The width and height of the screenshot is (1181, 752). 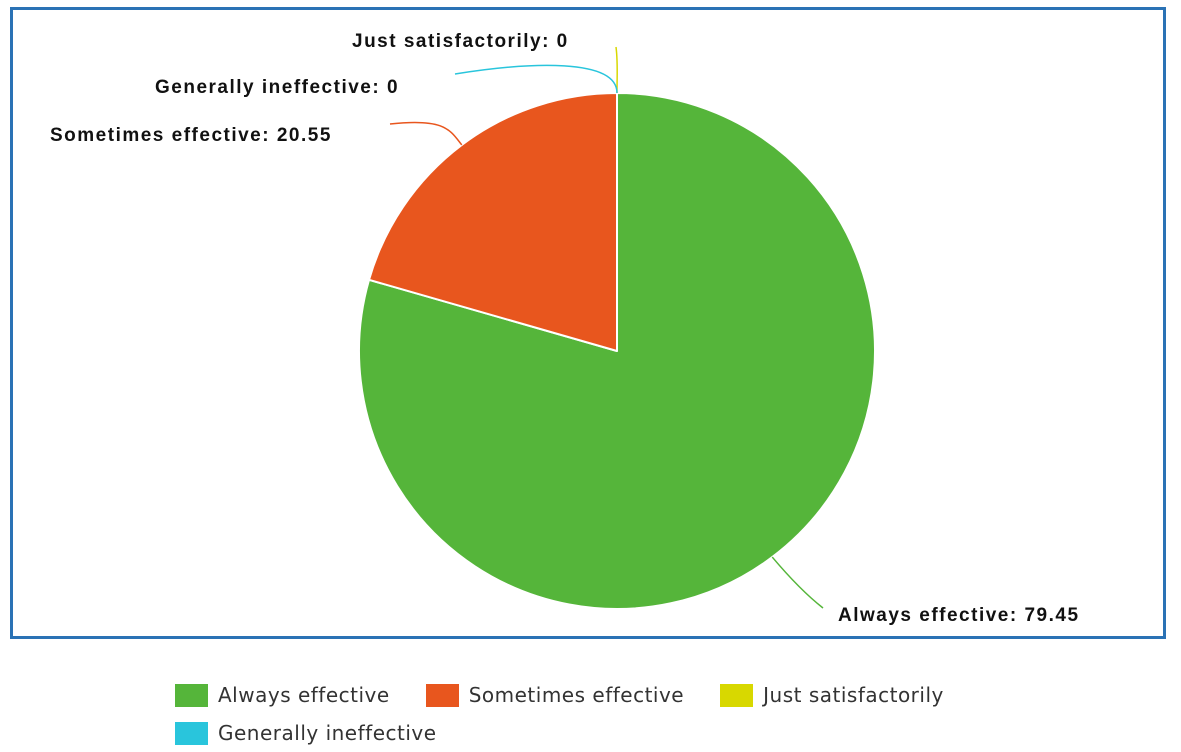 I want to click on legend-item-just-satisfactorily: Just satisfactorily, so click(x=832, y=695).